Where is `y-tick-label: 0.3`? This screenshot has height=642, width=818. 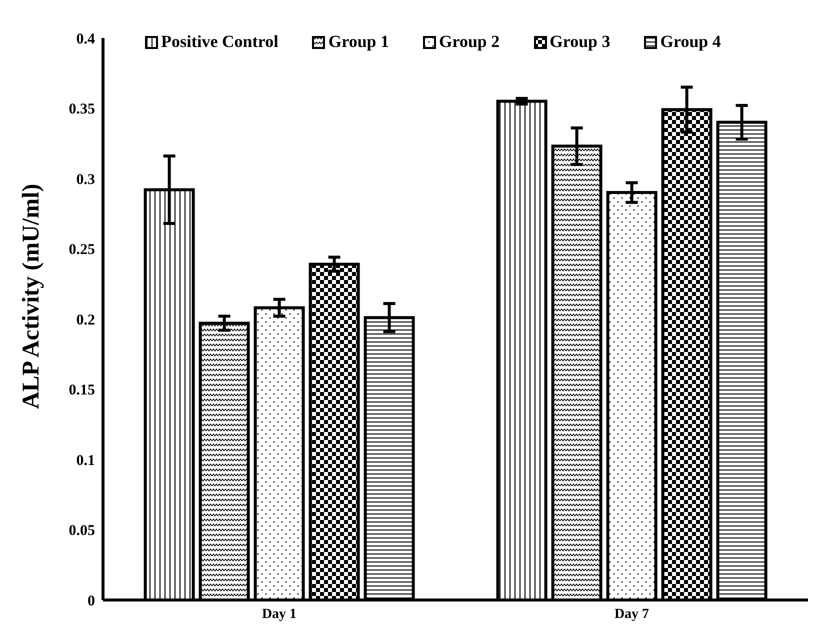 y-tick-label: 0.3 is located at coordinates (85, 180).